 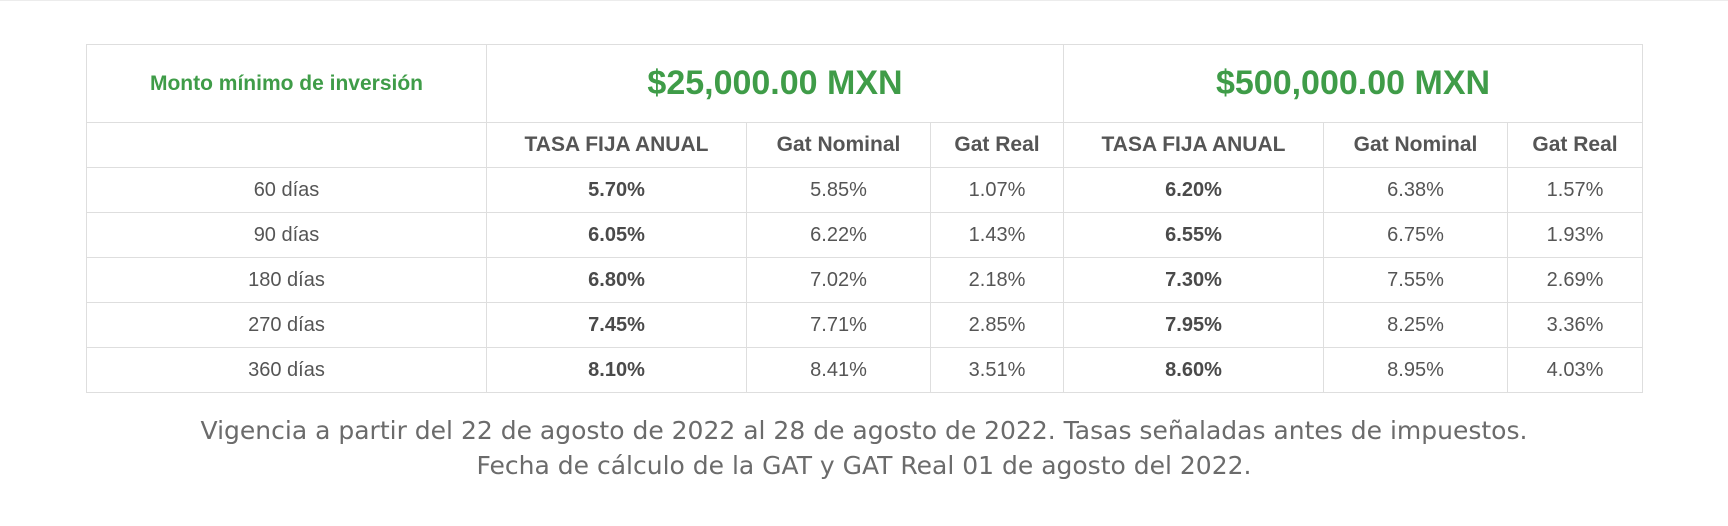 What do you see at coordinates (864, 0) in the screenshot?
I see `top-divider` at bounding box center [864, 0].